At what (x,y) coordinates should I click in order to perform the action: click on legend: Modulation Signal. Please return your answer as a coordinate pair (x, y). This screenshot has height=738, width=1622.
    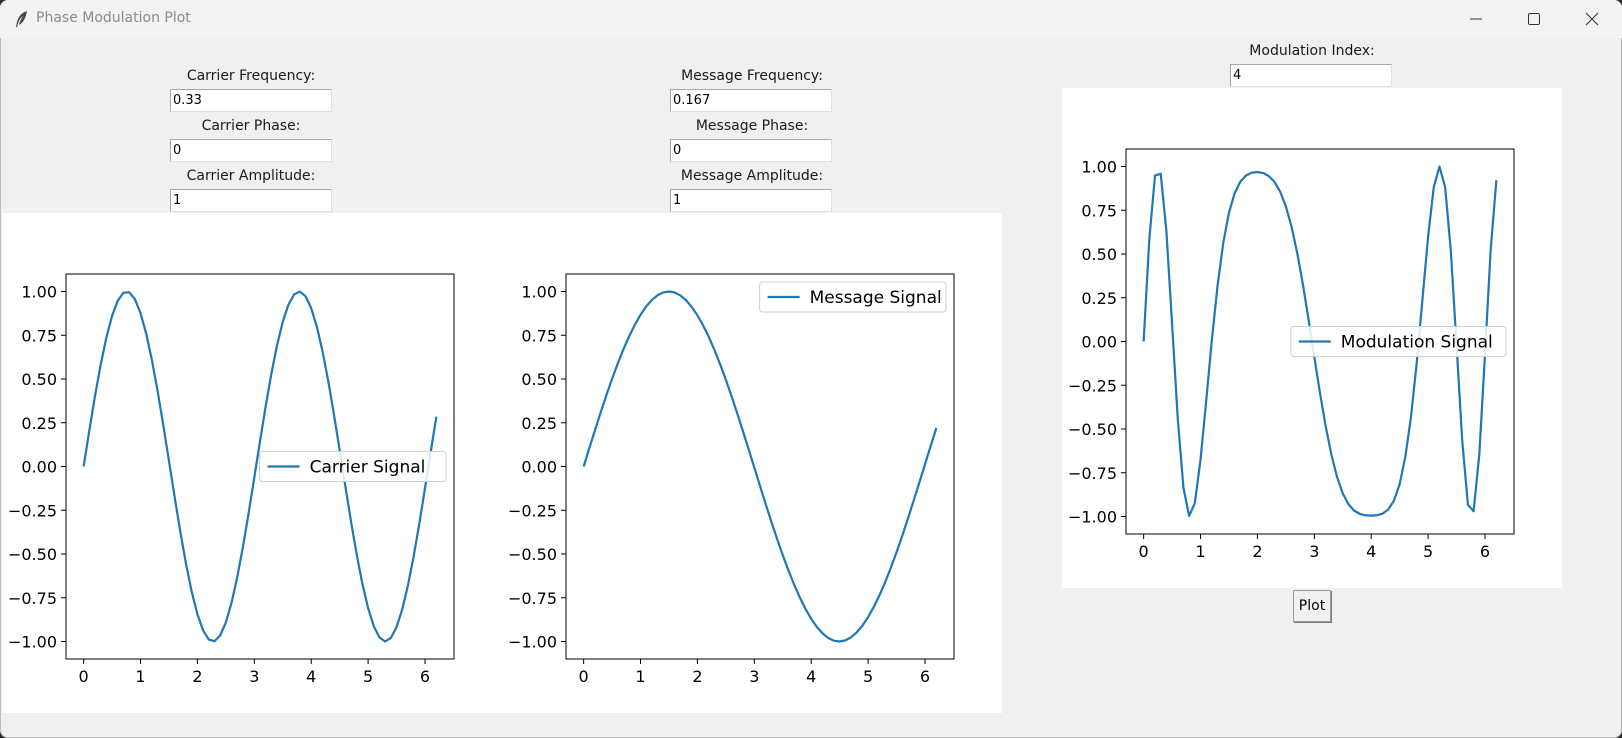
    Looking at the image, I should click on (1398, 341).